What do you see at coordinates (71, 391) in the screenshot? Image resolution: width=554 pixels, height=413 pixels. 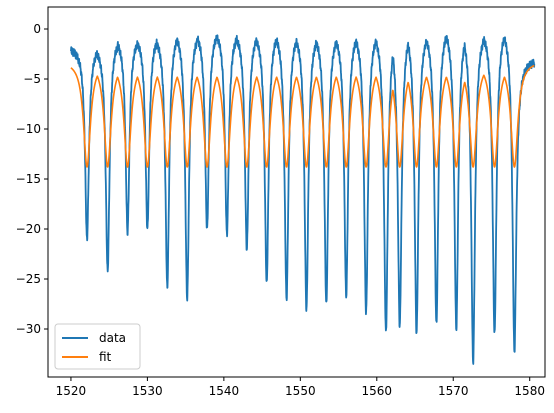 I see `x-tick-label: 1520` at bounding box center [71, 391].